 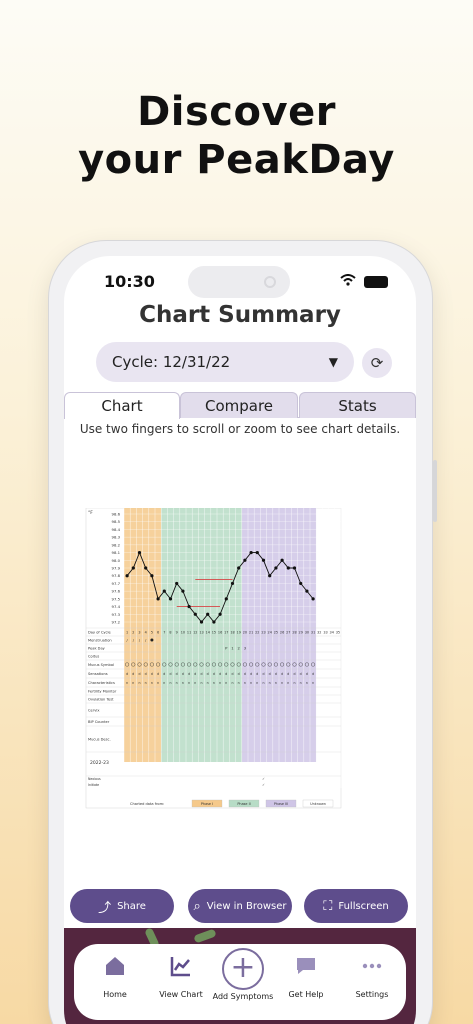 I want to click on day-number: 17, so click(x=226, y=633).